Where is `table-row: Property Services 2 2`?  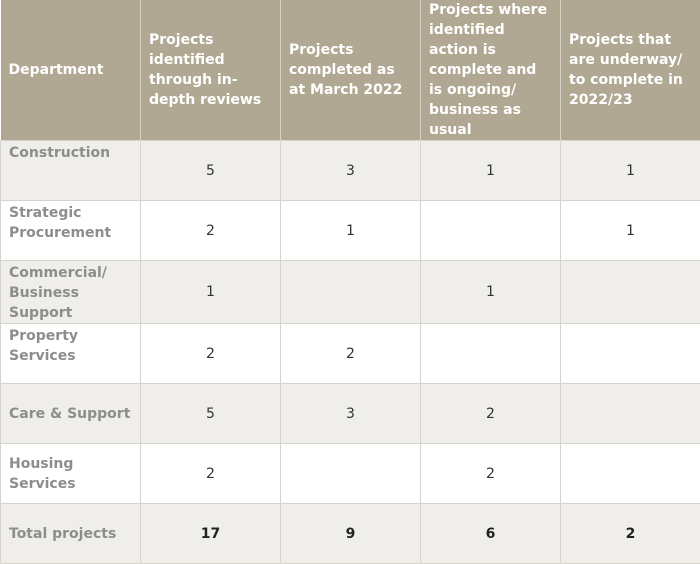
table-row: Property Services 2 2 is located at coordinates (350, 354).